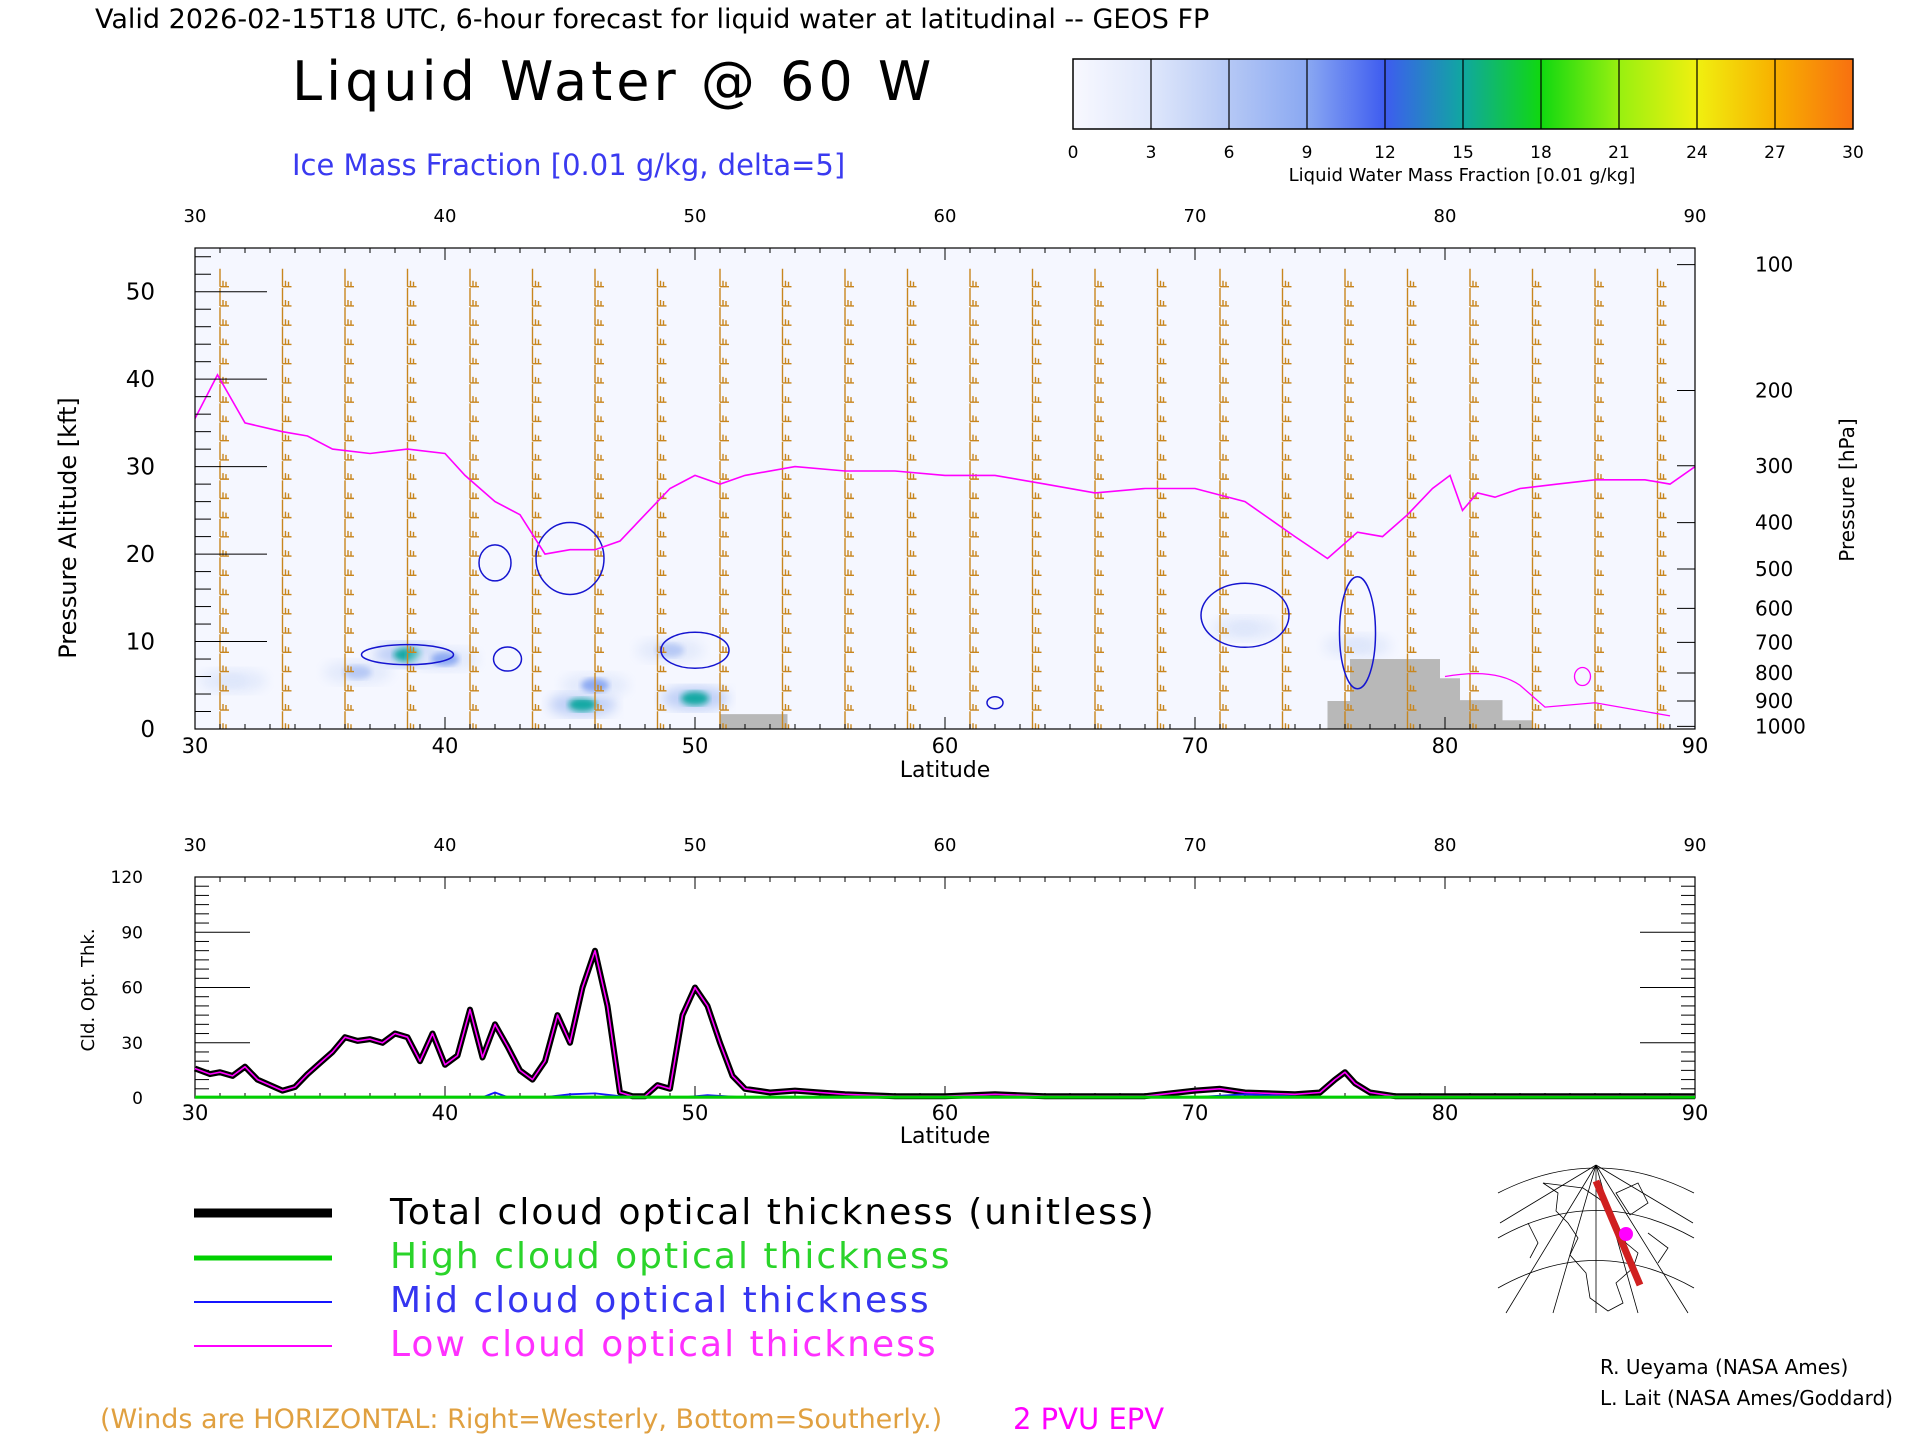 The image size is (1920, 1440). What do you see at coordinates (147, 730) in the screenshot?
I see `y-tick-label: 0` at bounding box center [147, 730].